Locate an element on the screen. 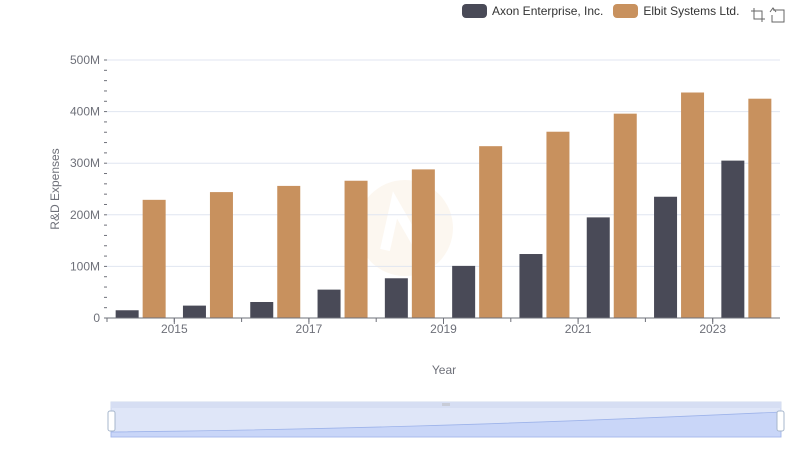 The height and width of the screenshot is (461, 800). zoom-icon is located at coordinates (758, 15).